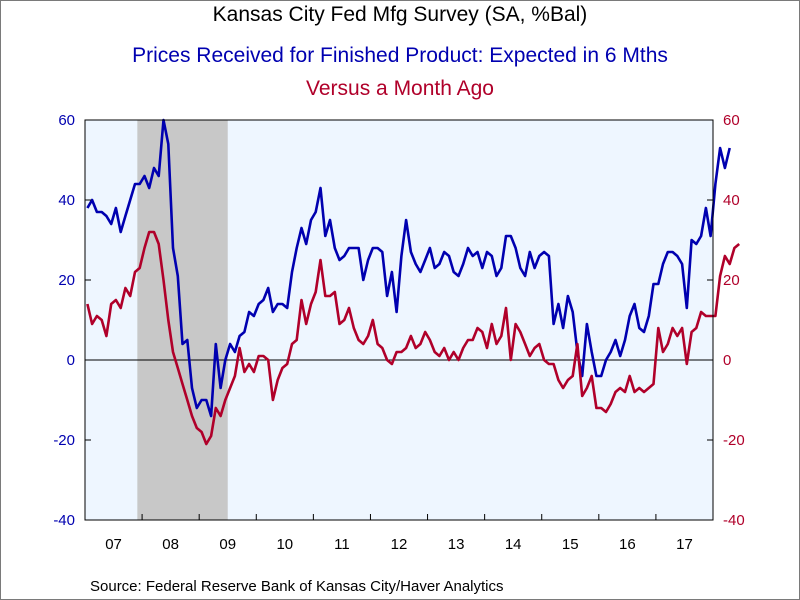 The image size is (800, 600). I want to click on x-tick-label: 07, so click(113, 544).